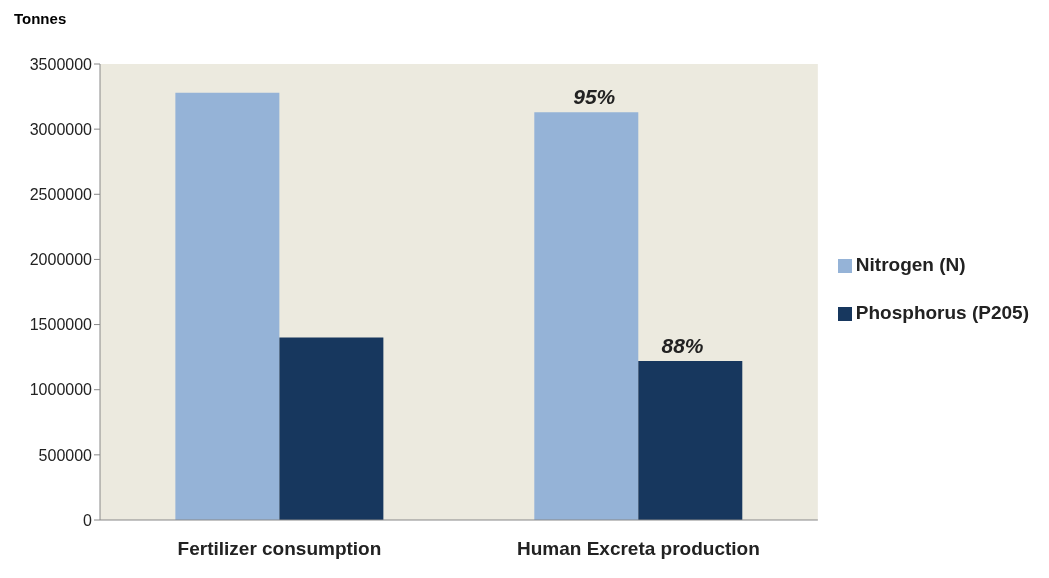 Image resolution: width=1049 pixels, height=578 pixels. Describe the element at coordinates (61, 325) in the screenshot. I see `y-tick-label: 1500000` at that location.